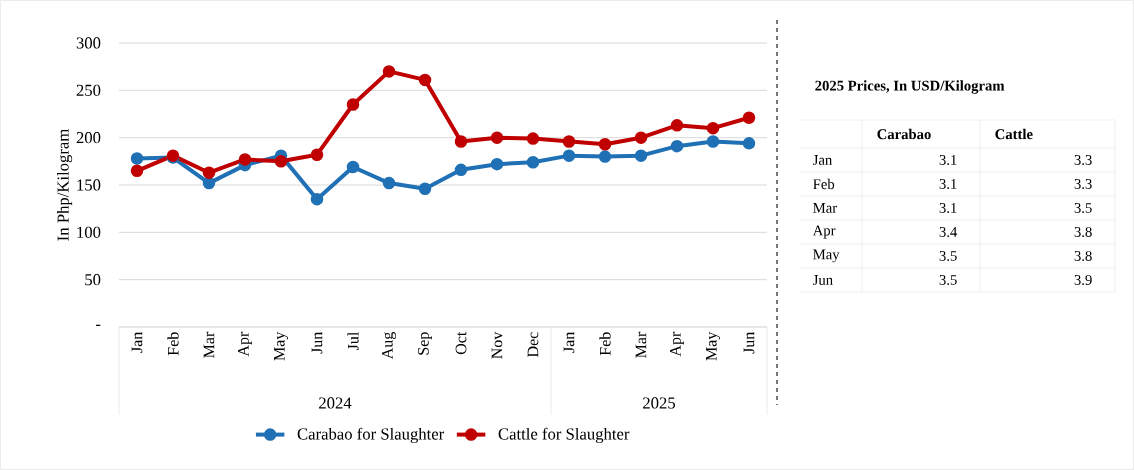 This screenshot has height=470, width=1134. What do you see at coordinates (93, 280) in the screenshot?
I see `y-tick-label: 50` at bounding box center [93, 280].